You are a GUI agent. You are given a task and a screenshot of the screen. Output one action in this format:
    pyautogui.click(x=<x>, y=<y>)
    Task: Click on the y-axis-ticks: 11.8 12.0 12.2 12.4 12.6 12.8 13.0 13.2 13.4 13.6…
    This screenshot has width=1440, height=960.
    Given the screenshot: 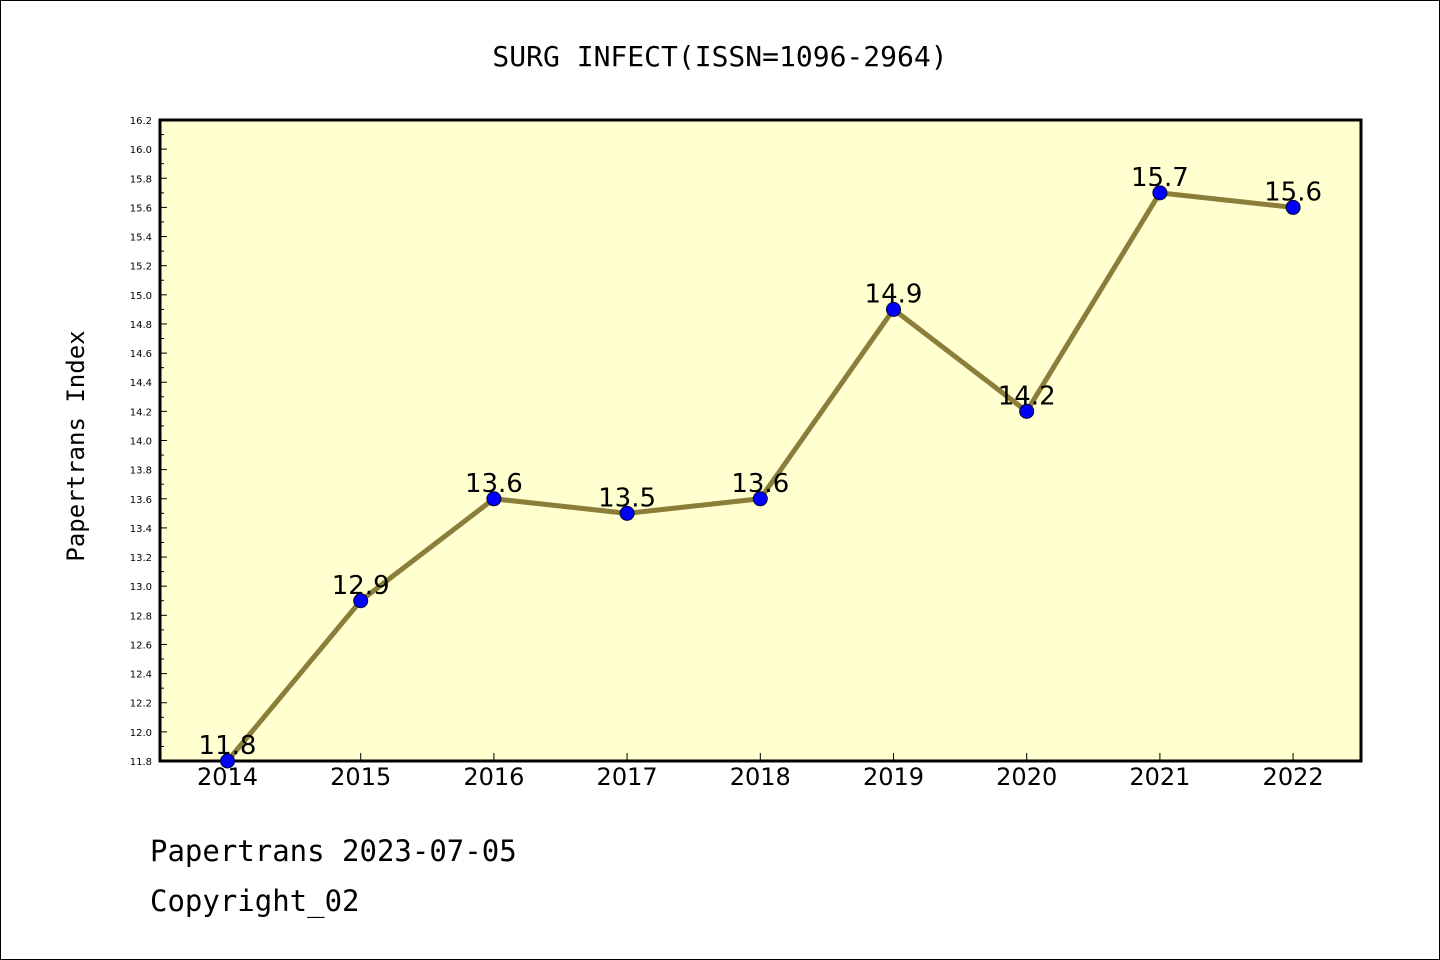 What is the action you would take?
    pyautogui.click(x=148, y=442)
    